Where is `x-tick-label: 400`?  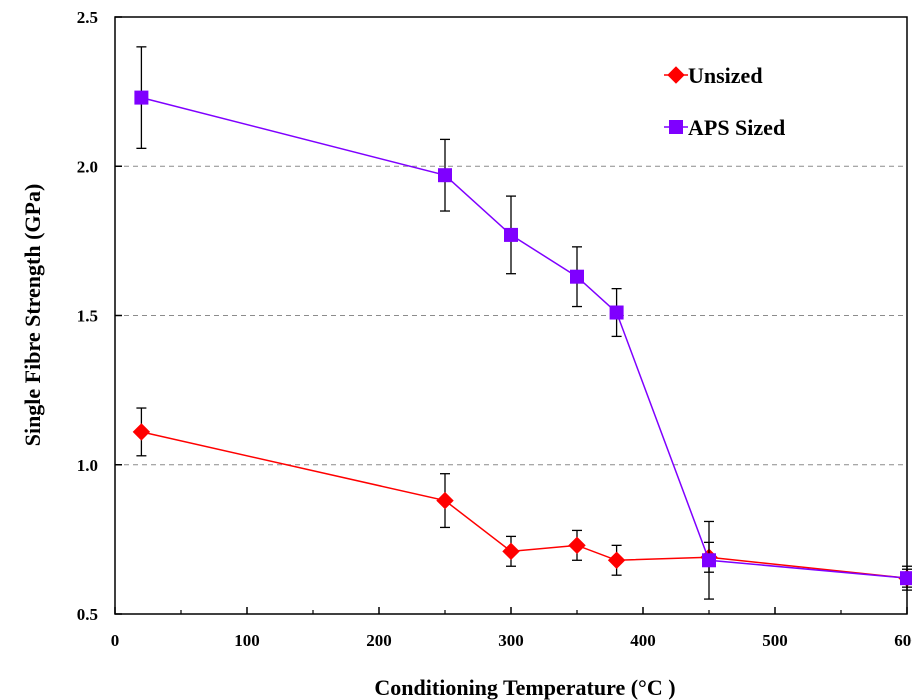
x-tick-label: 400 is located at coordinates (643, 640).